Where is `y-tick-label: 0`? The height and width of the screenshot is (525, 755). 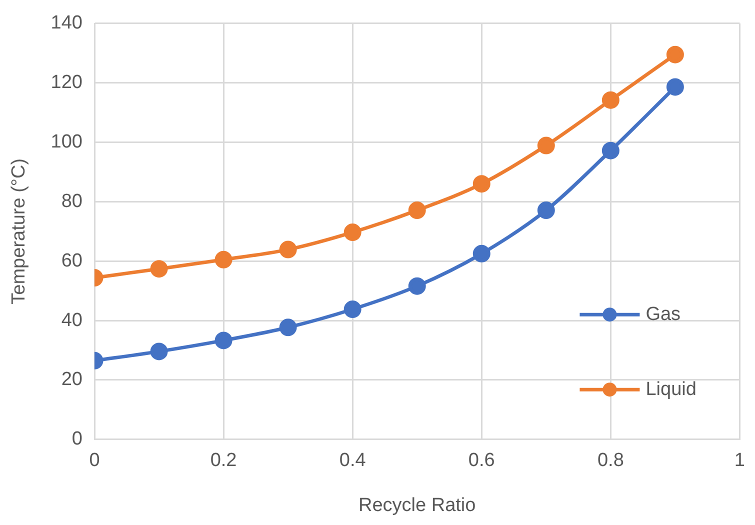 y-tick-label: 0 is located at coordinates (77, 439).